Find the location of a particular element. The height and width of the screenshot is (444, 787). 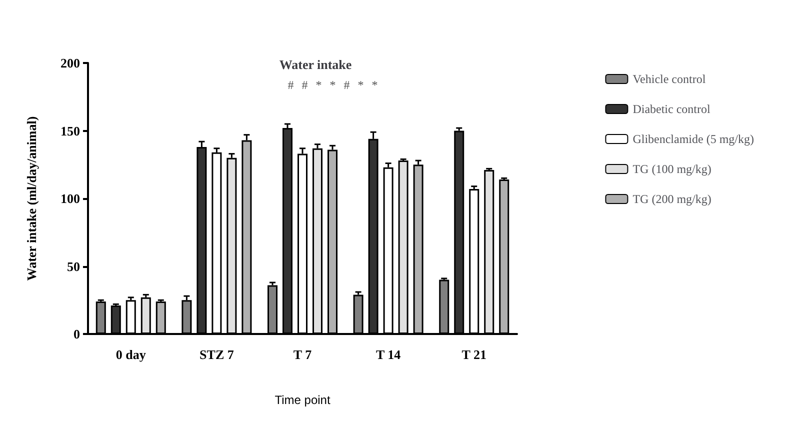

y-tick-label: 100 is located at coordinates (70, 198).